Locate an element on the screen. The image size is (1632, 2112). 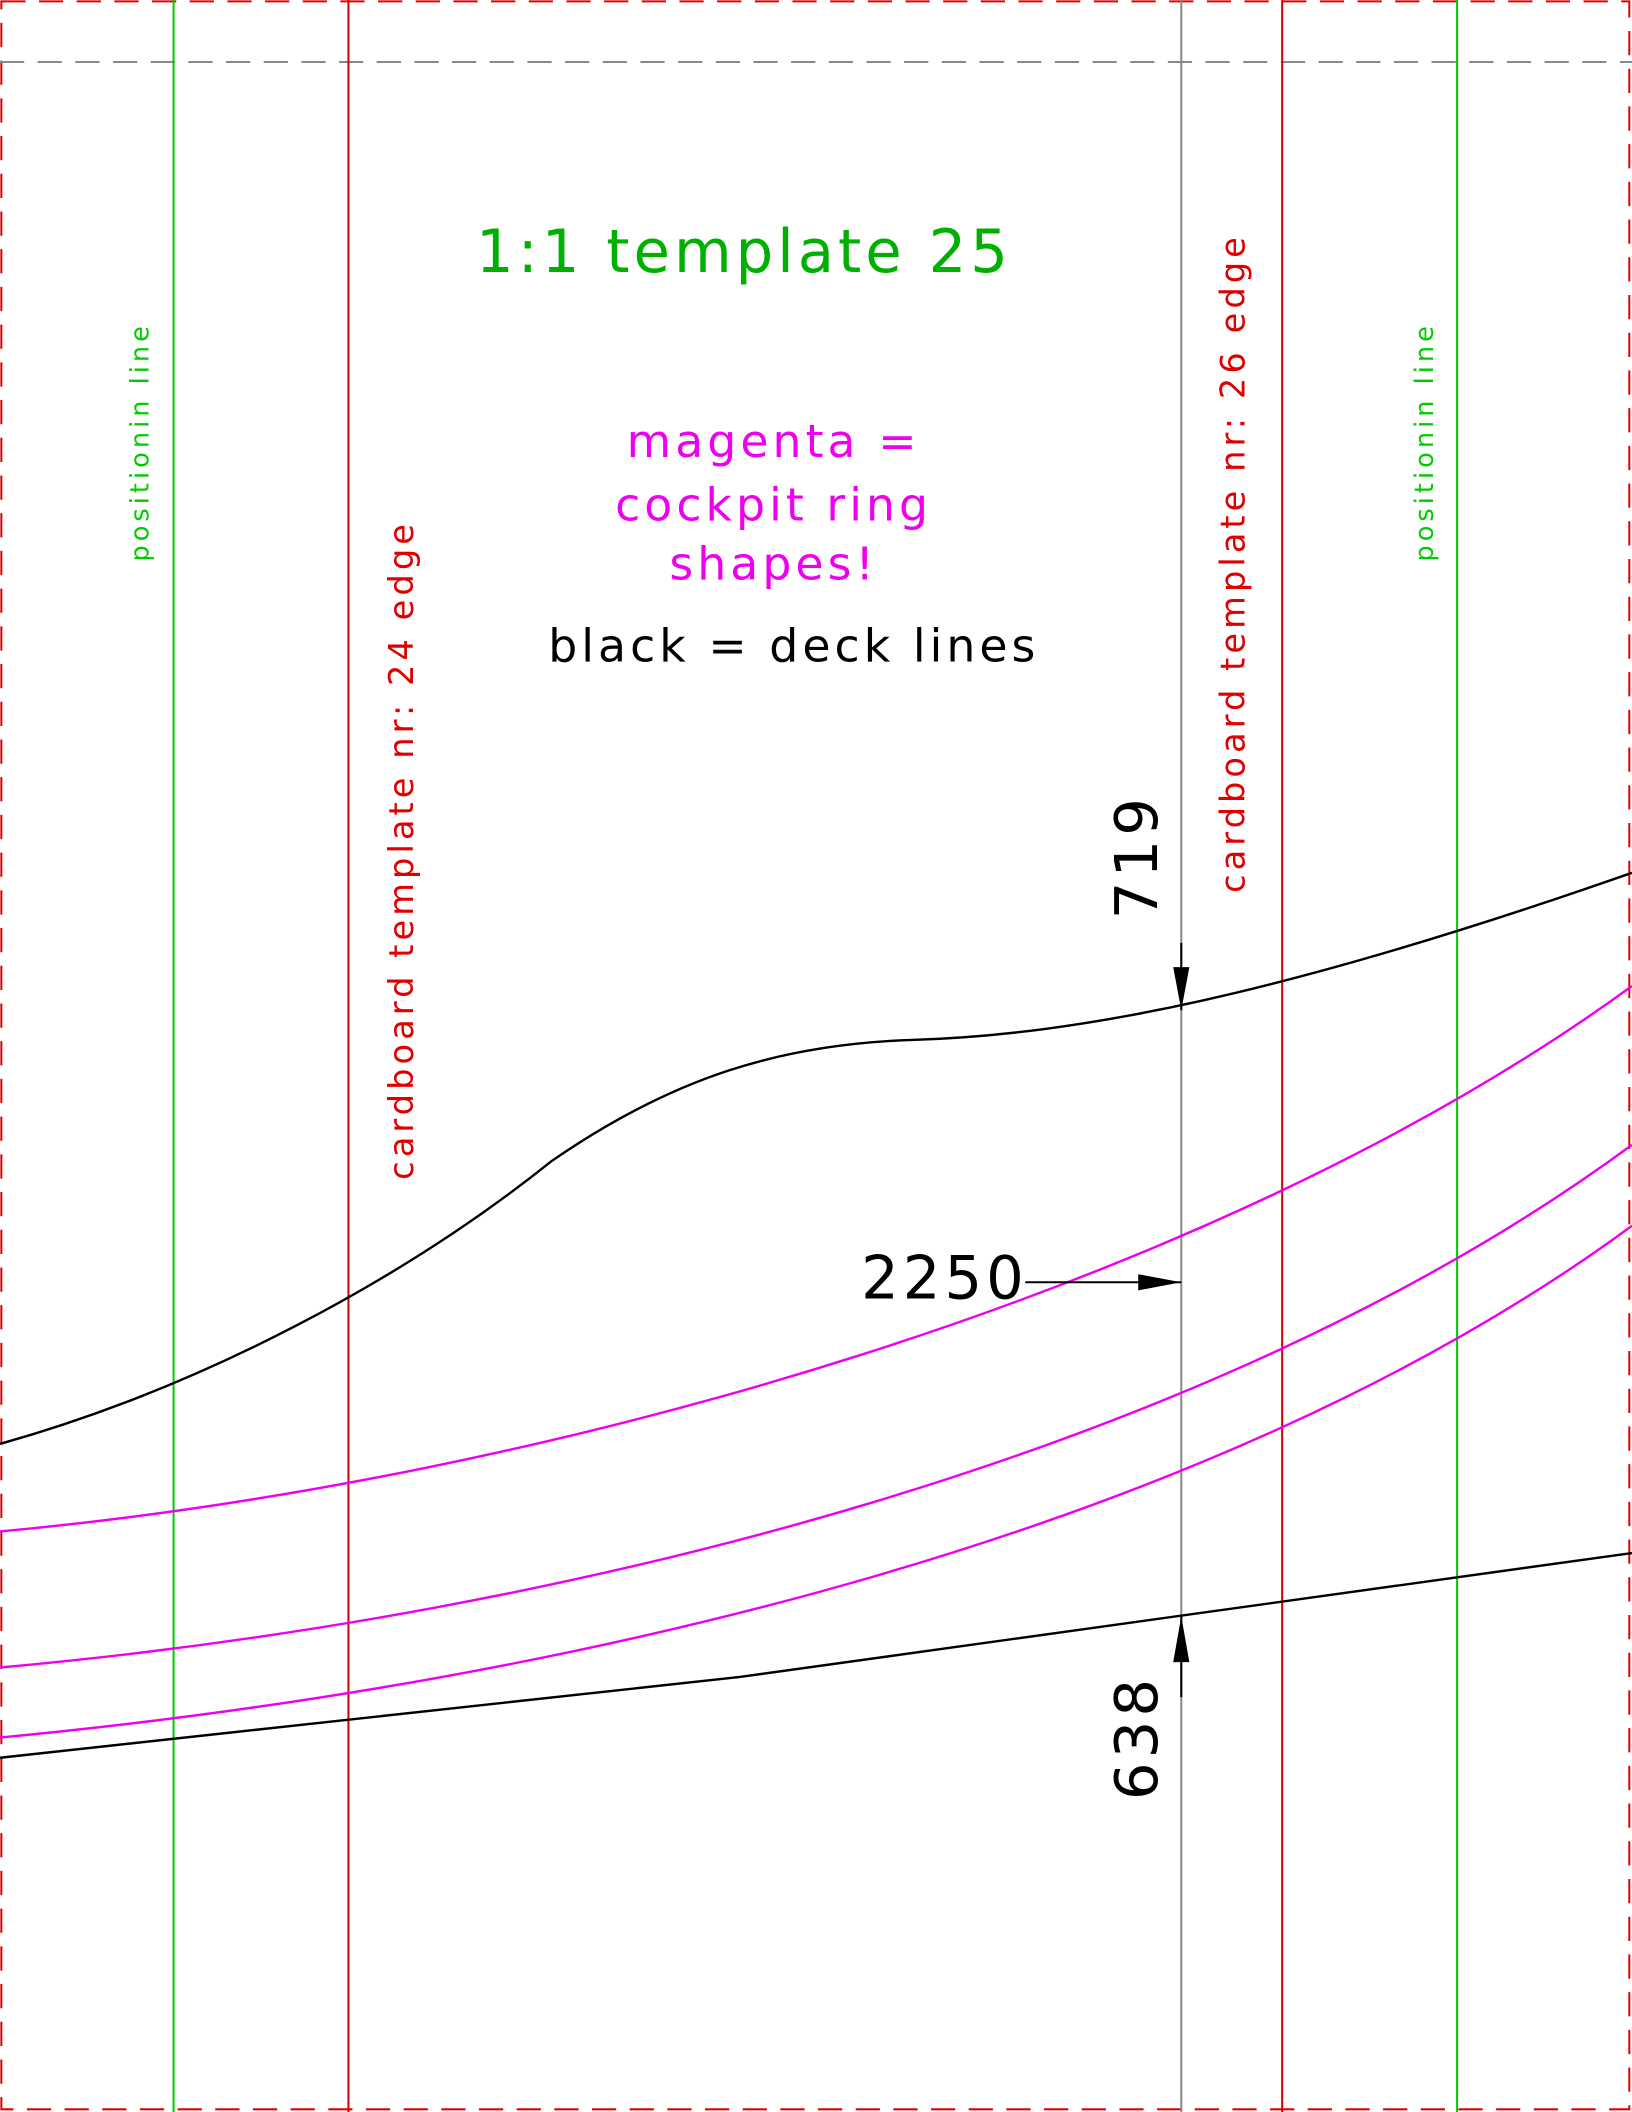
dimension-label: 638 is located at coordinates (1136, 1737).